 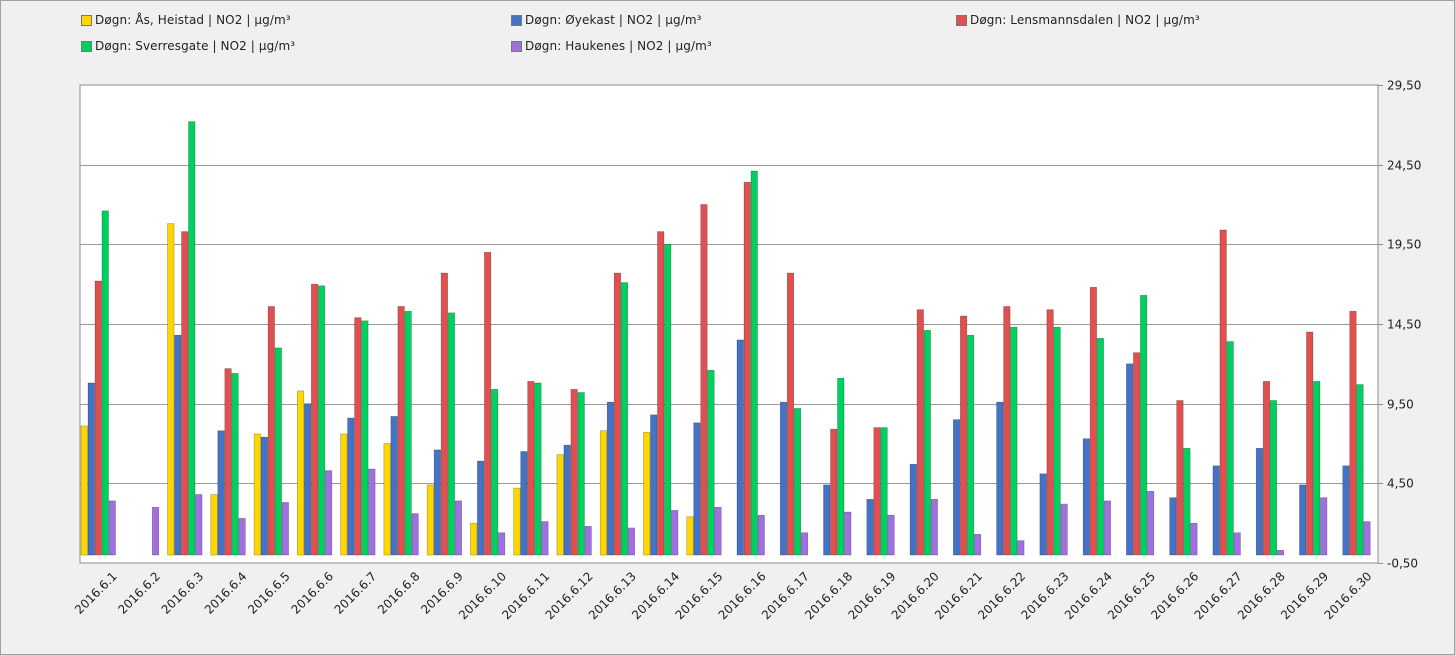 I want to click on x-tick-label: 2016.6.8, so click(x=399, y=593).